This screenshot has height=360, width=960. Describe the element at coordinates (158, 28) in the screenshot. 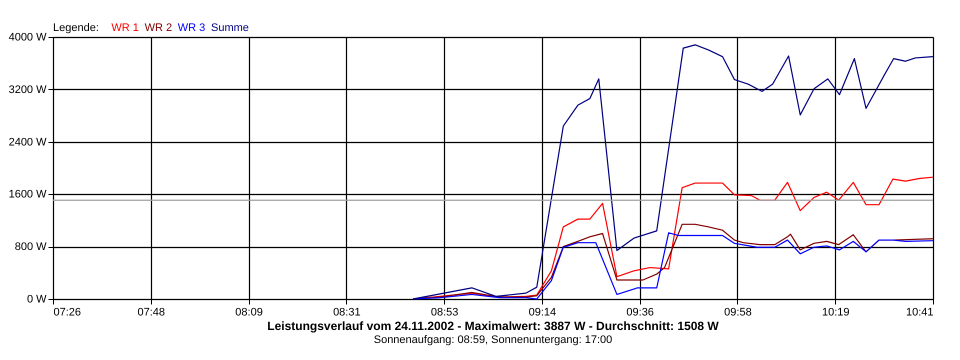

I see `text: WR 2` at that location.